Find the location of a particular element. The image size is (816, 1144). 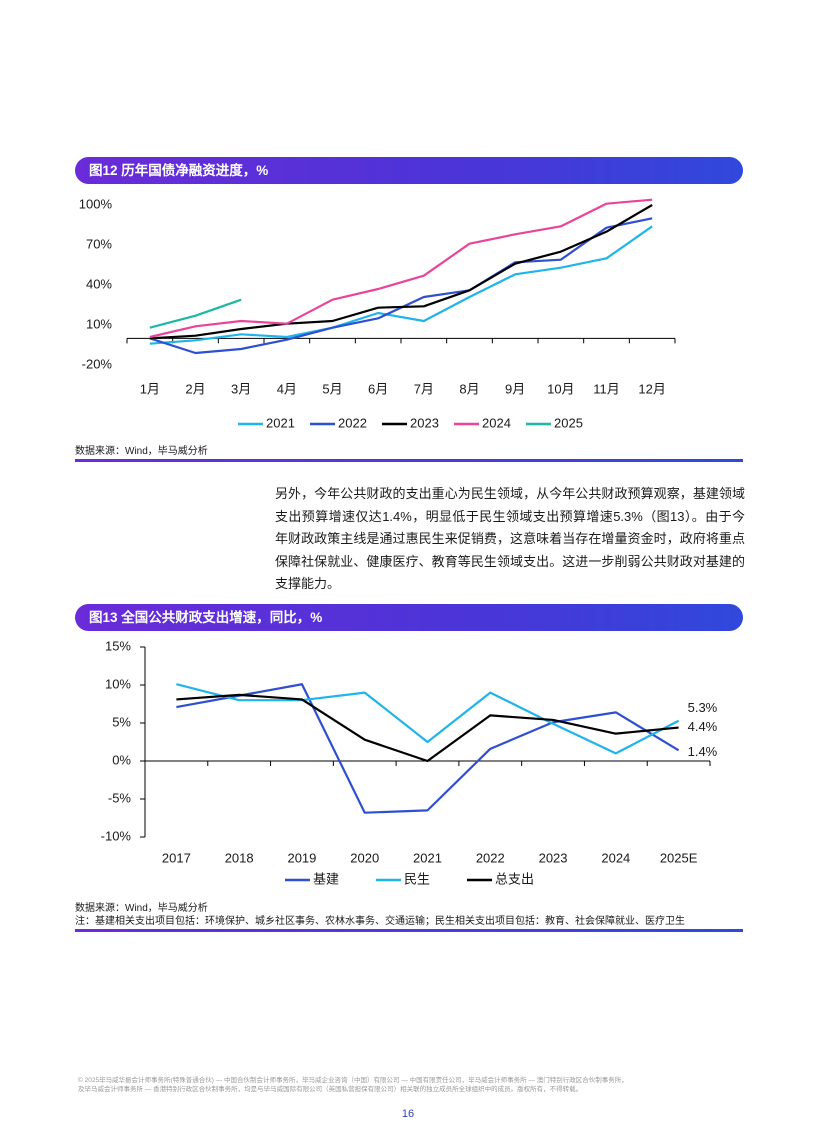

x-tick-label: 2019 is located at coordinates (301, 857).